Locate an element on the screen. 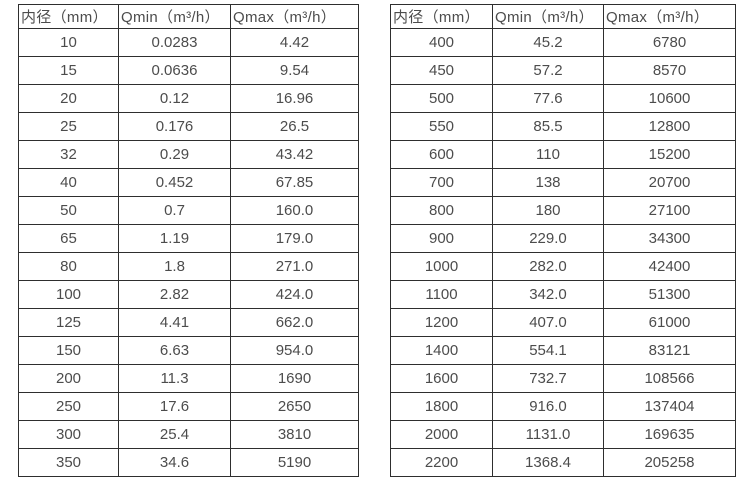  table-row: 40 0.452 67.85 is located at coordinates (188, 182).